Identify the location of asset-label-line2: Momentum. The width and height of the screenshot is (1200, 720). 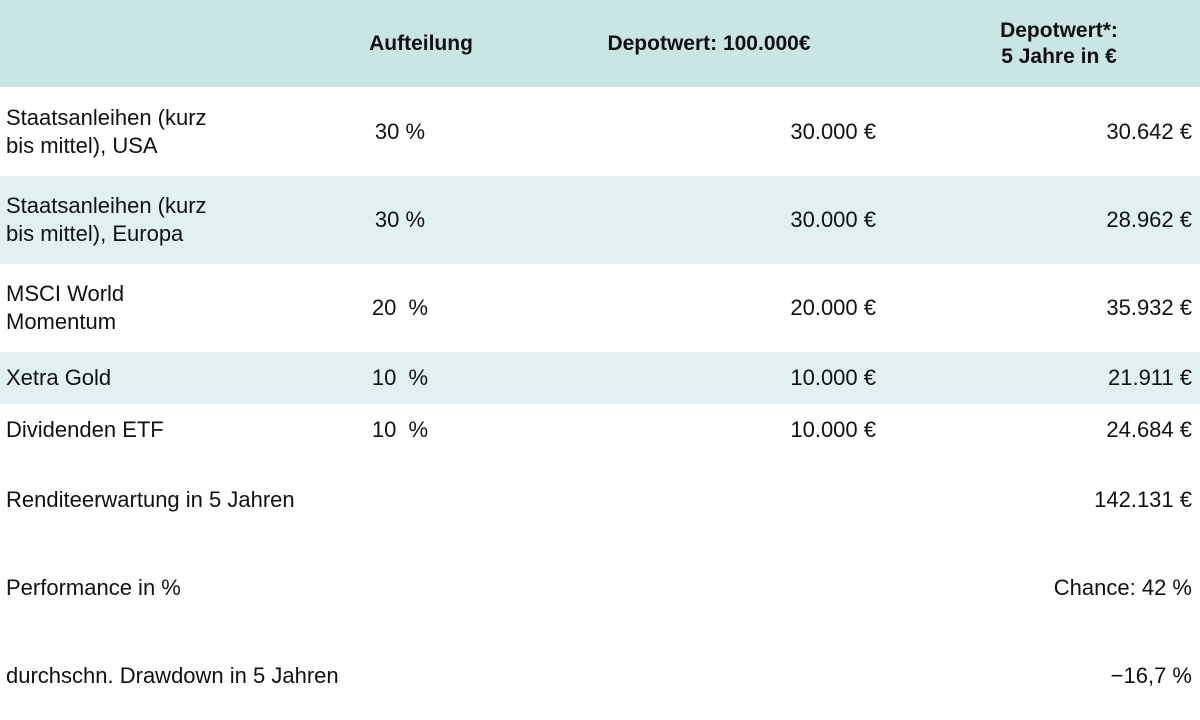
(61, 321).